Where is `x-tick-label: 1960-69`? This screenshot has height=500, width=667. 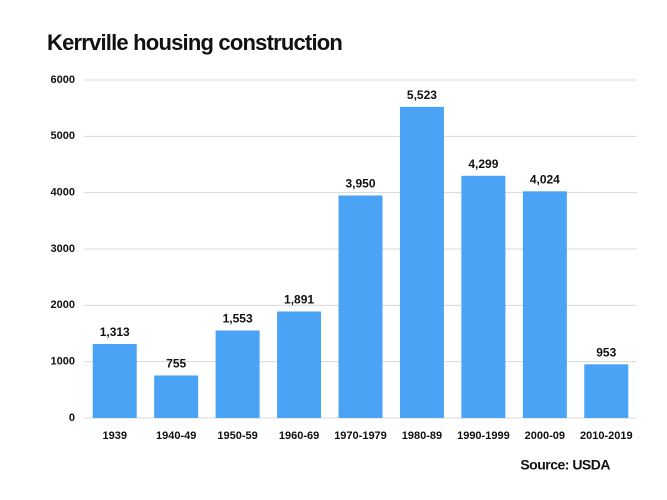 x-tick-label: 1960-69 is located at coordinates (299, 436).